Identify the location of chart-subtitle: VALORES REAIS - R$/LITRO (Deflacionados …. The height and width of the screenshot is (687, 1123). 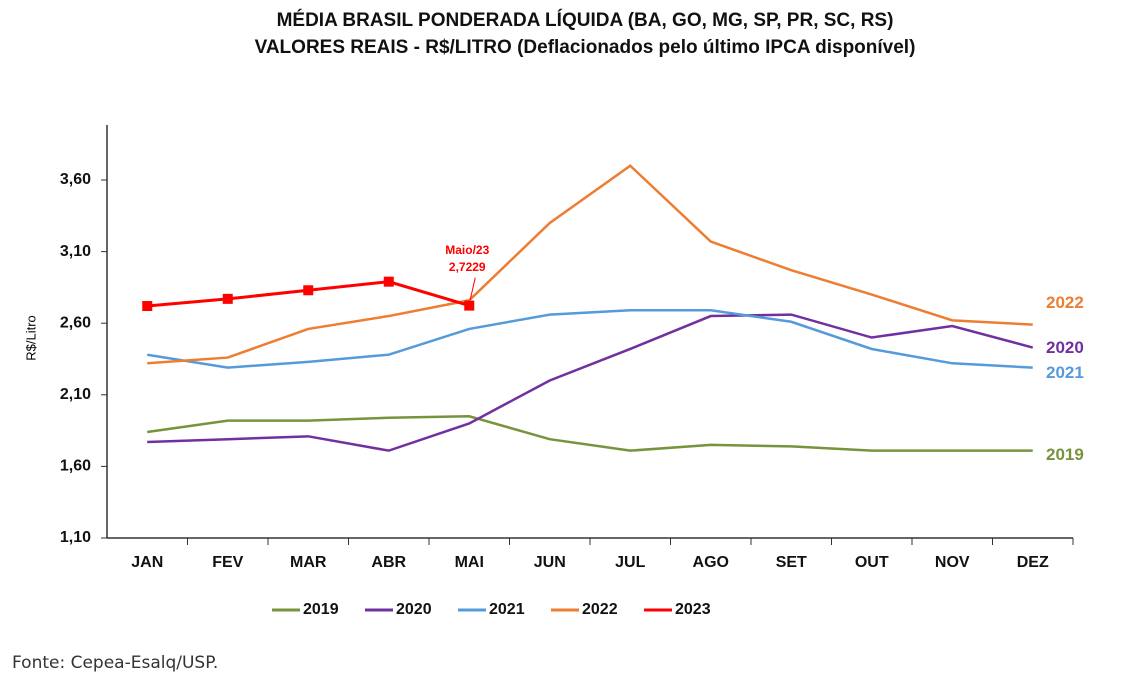
(585, 47).